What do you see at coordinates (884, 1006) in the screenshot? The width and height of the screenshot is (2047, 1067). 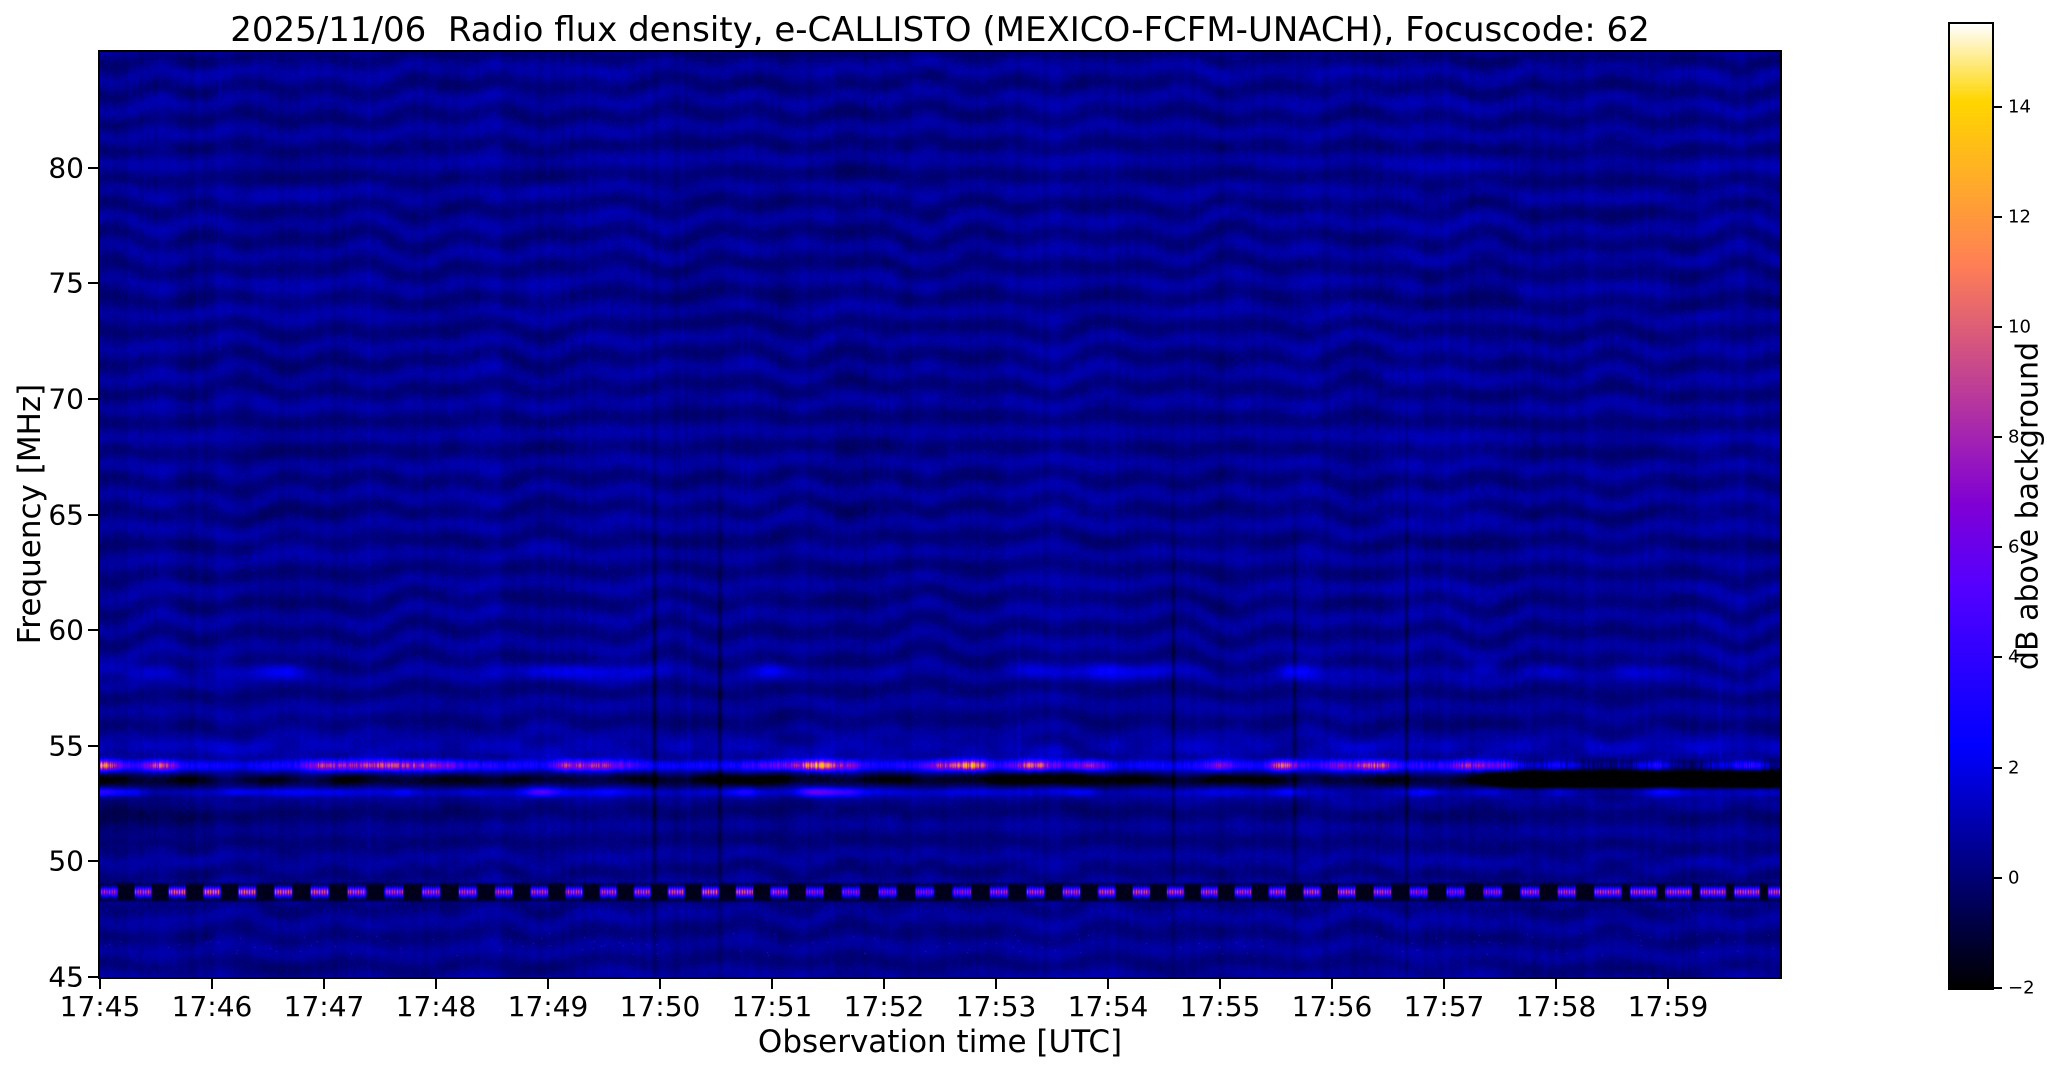 I see `x-tick-label: 17:52` at bounding box center [884, 1006].